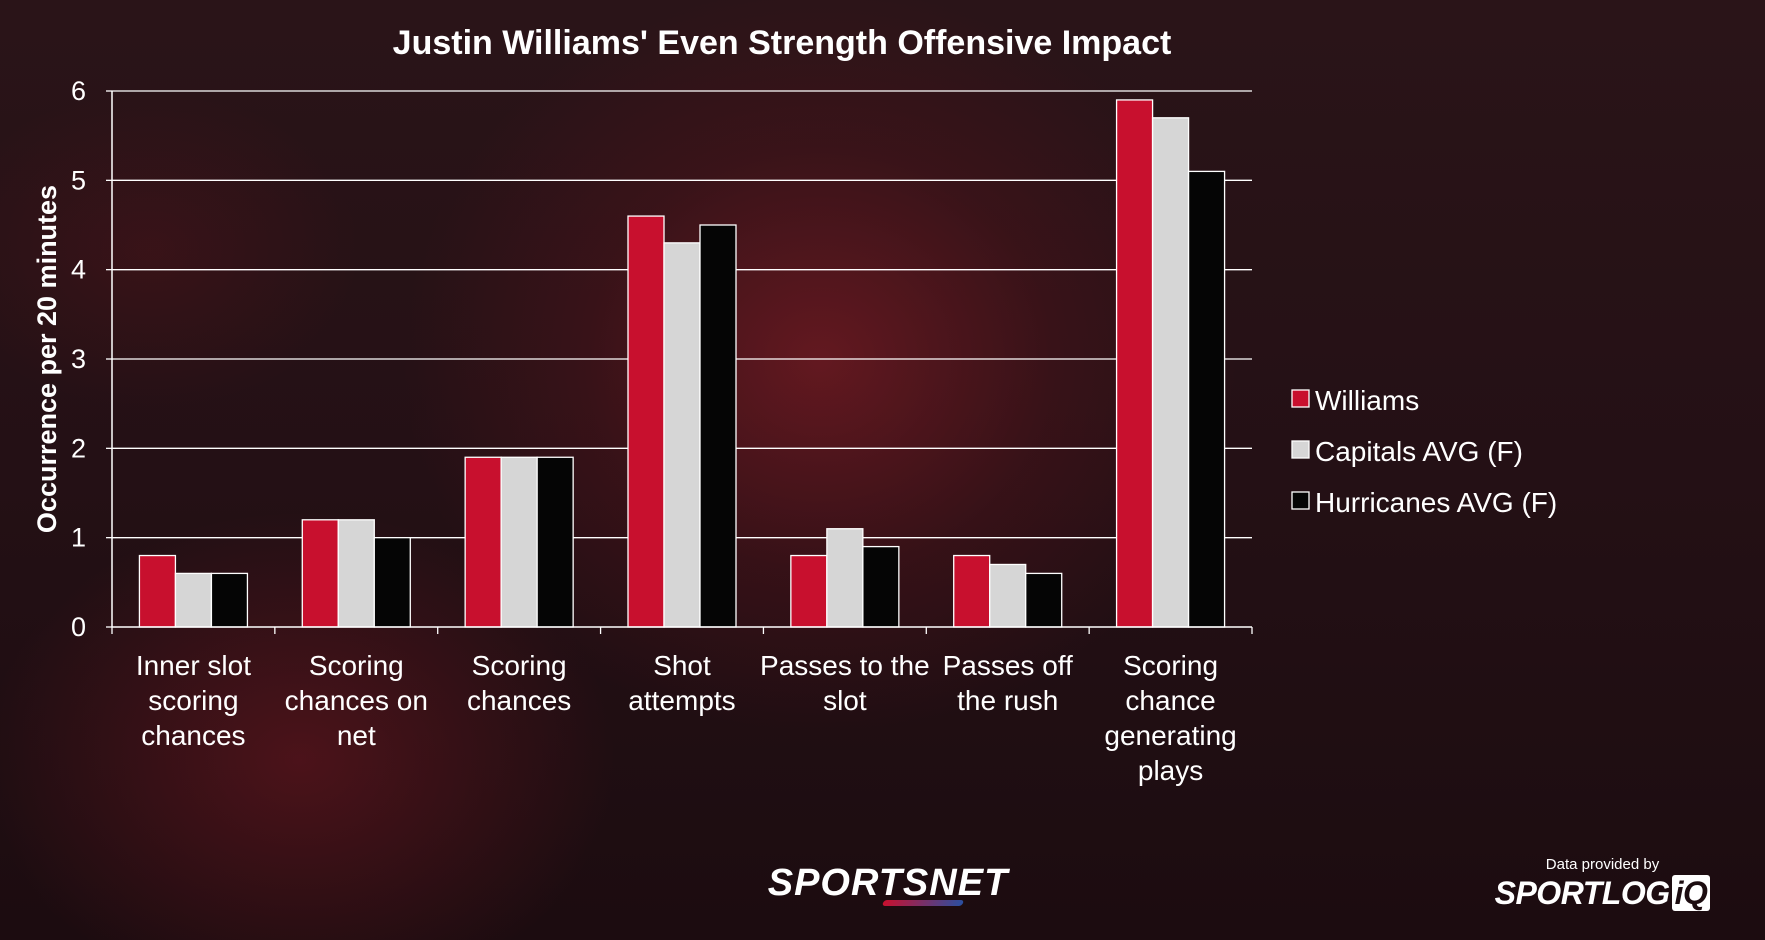 This screenshot has width=1765, height=940. I want to click on x-tick-label: Scoring chances, so click(519, 683).